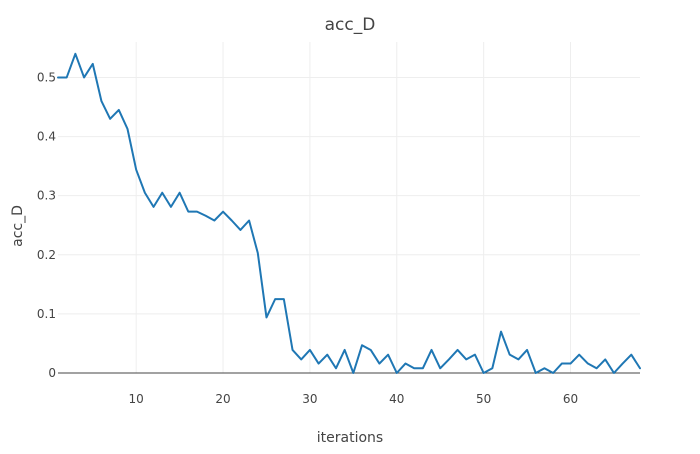  What do you see at coordinates (52, 373) in the screenshot?
I see `y-tick-label: 0` at bounding box center [52, 373].